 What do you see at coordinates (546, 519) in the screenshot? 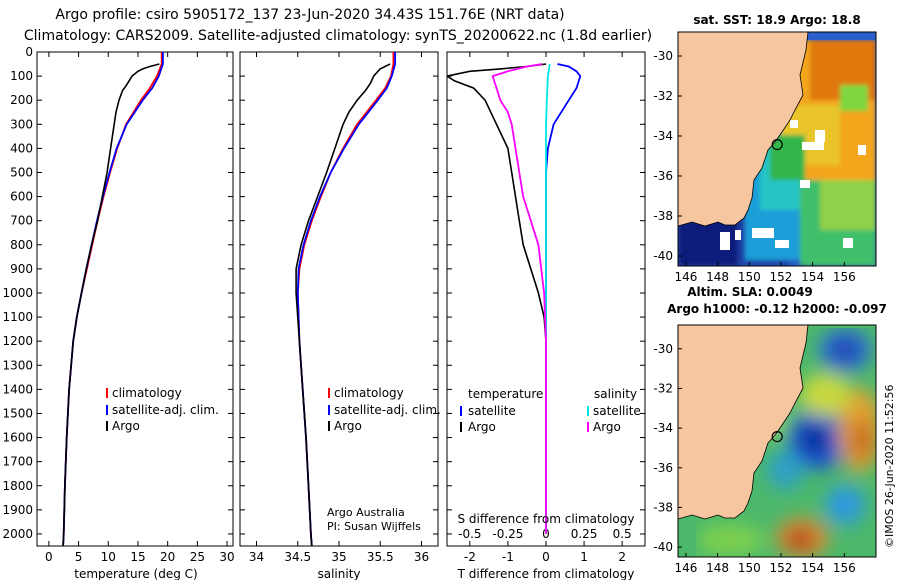
I see `difference-x2label: S difference from climatology` at bounding box center [546, 519].